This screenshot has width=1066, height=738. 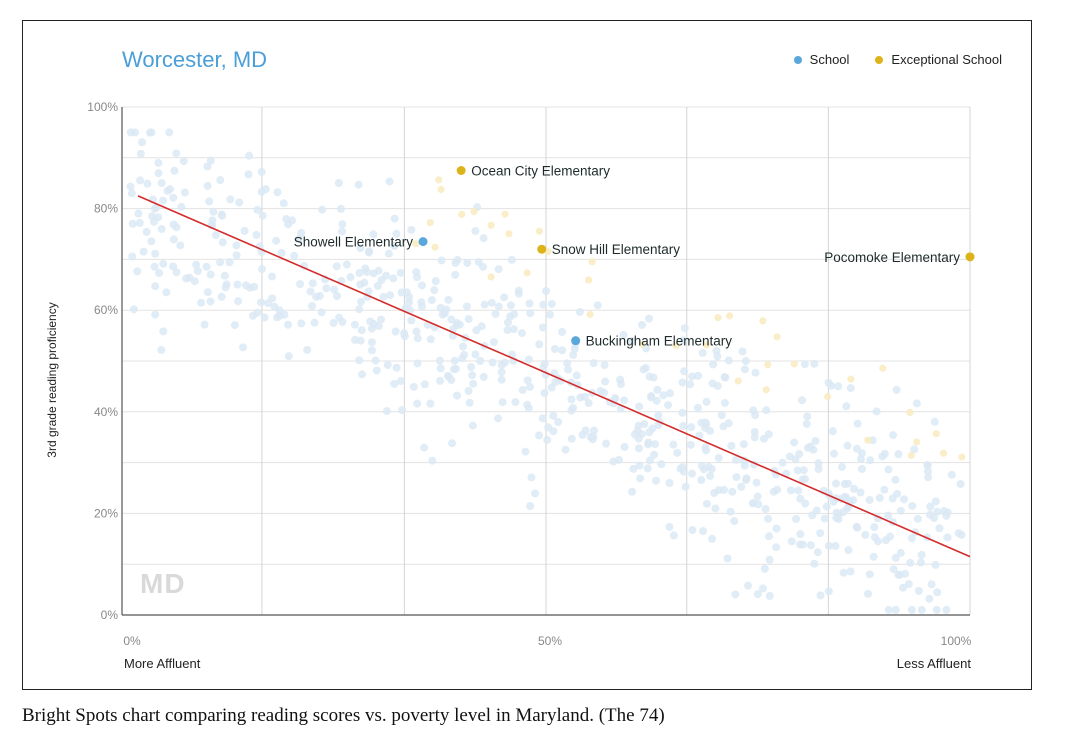 I want to click on x-tick-label: 100%, so click(x=956, y=641).